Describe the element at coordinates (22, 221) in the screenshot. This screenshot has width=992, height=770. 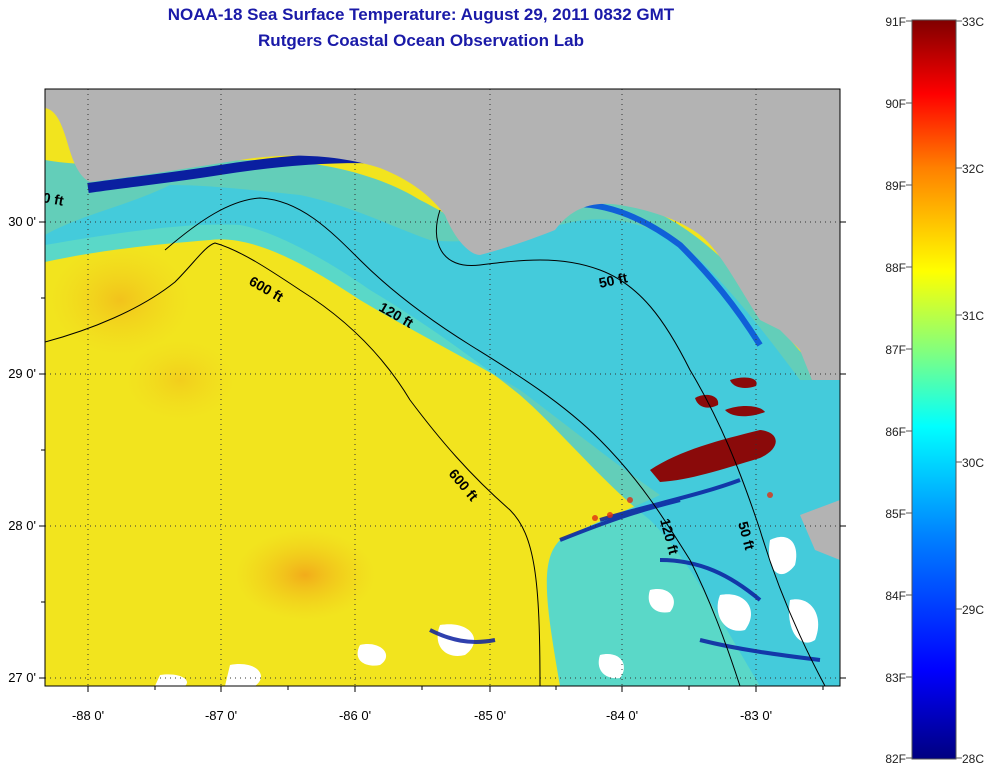
I see `lat-label: 30 0'` at that location.